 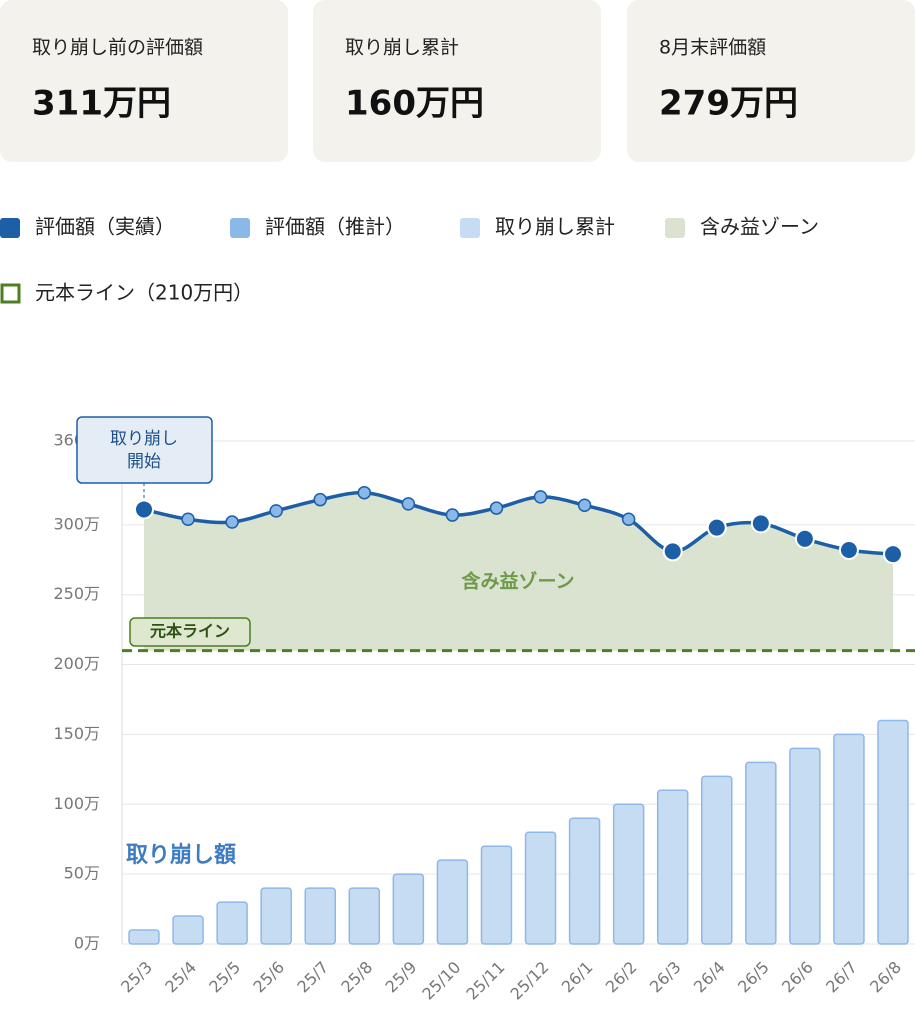 What do you see at coordinates (87, 943) in the screenshot?
I see `y-tick-label: 0万` at bounding box center [87, 943].